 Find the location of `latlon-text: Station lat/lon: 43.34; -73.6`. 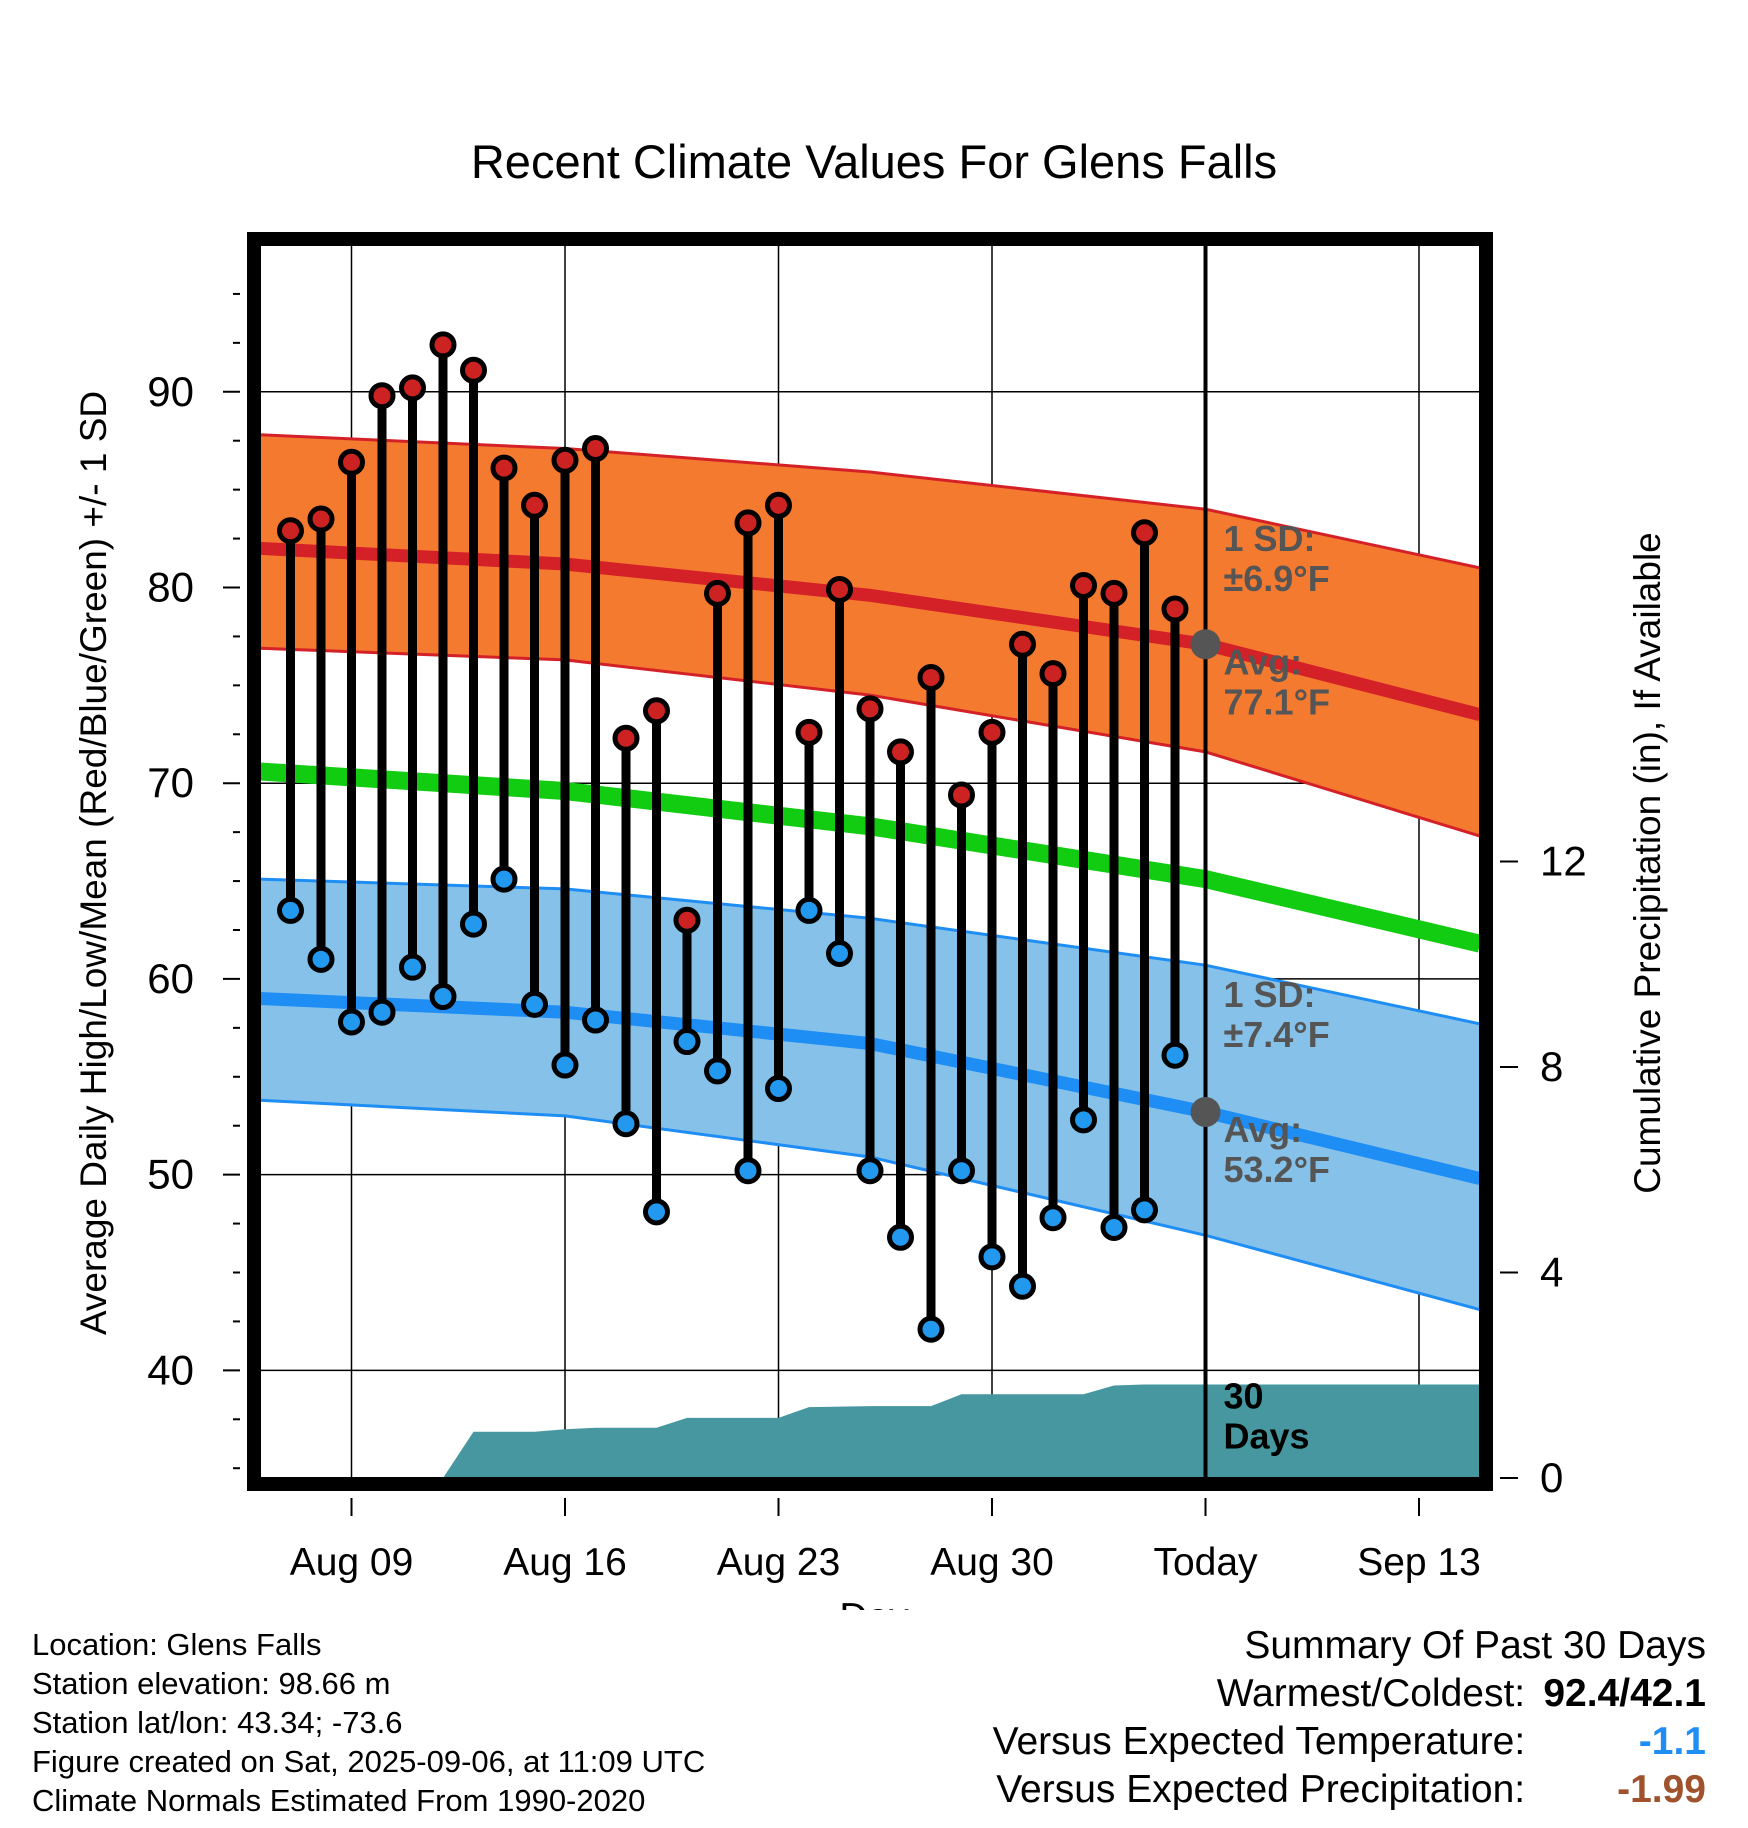

latlon-text: Station lat/lon: 43.34; -73.6 is located at coordinates (217, 1722).